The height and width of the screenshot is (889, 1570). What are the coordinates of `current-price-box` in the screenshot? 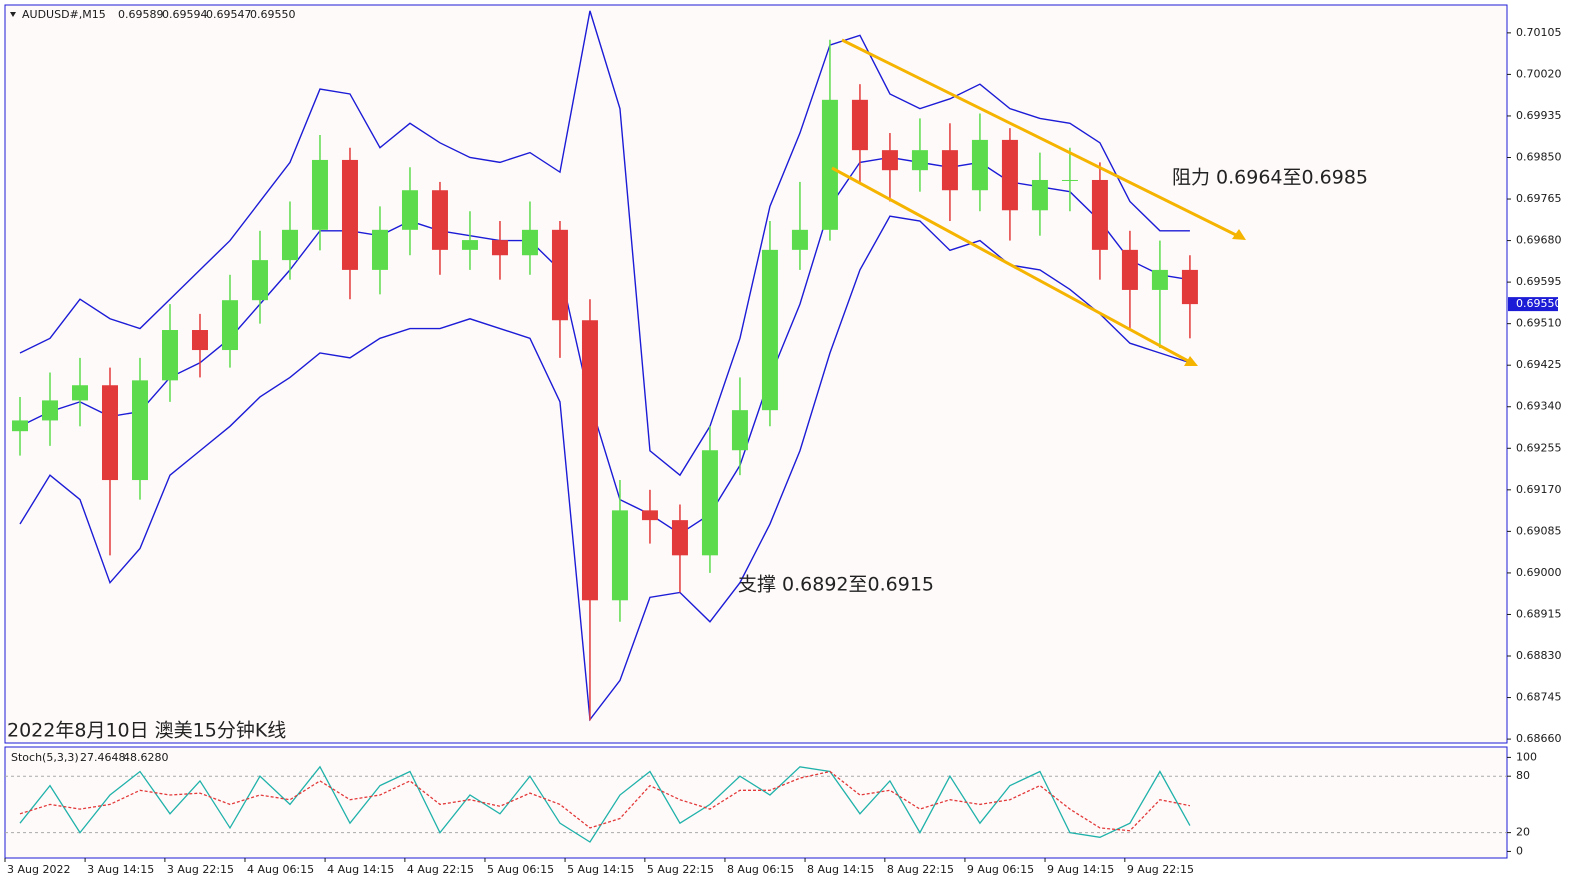 It's located at (1533, 304).